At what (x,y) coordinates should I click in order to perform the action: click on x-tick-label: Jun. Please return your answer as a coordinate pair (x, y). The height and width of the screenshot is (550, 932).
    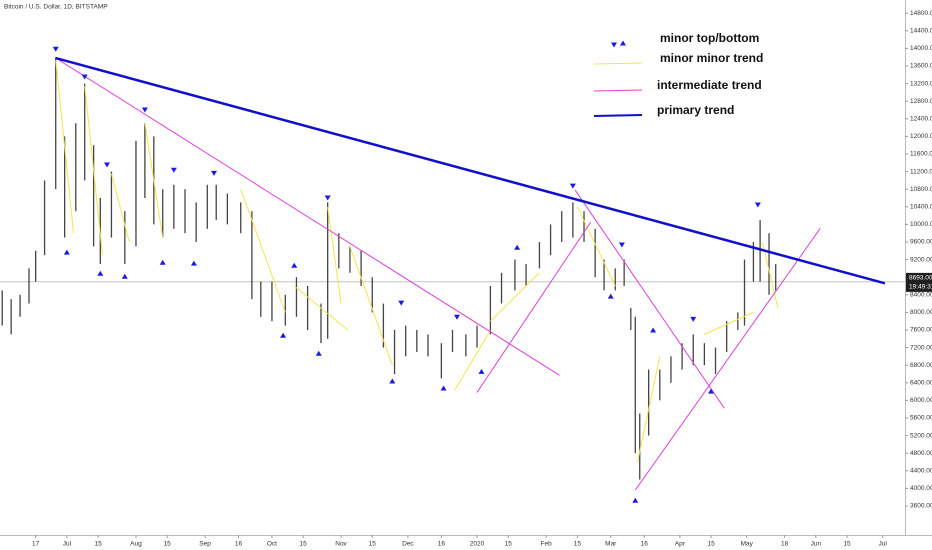
    Looking at the image, I should click on (816, 544).